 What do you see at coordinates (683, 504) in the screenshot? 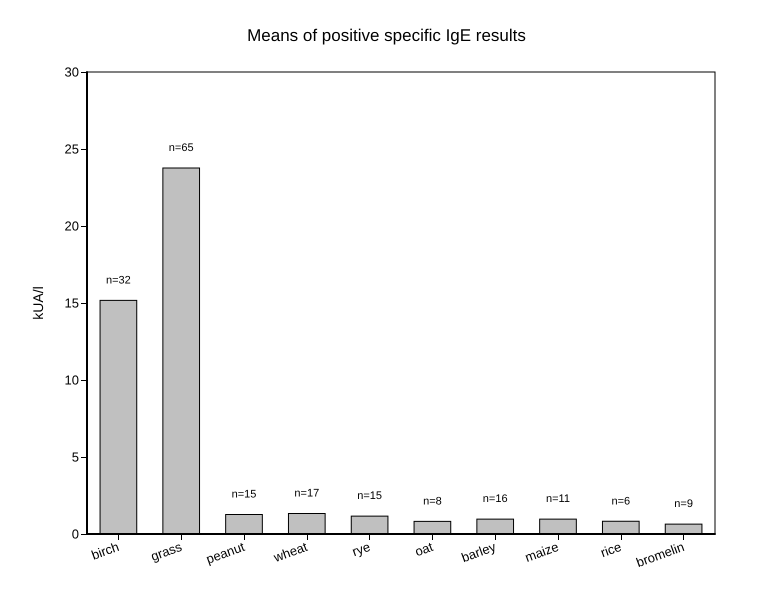
I see `annotation: n=9` at bounding box center [683, 504].